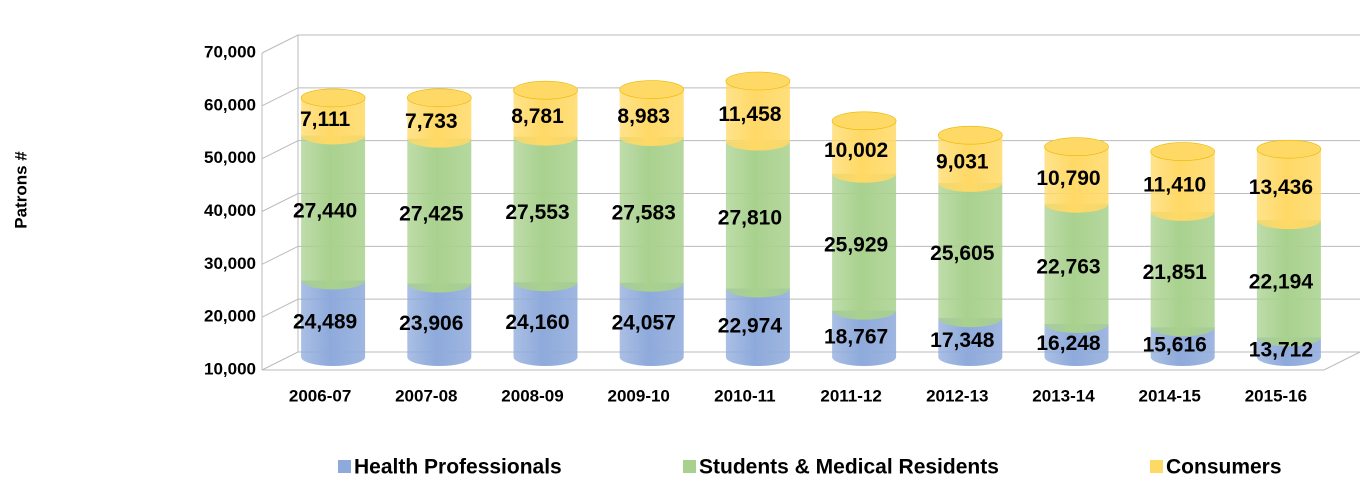 This screenshot has height=482, width=1363. Describe the element at coordinates (230, 104) in the screenshot. I see `y-tick-label: 60,000` at that location.